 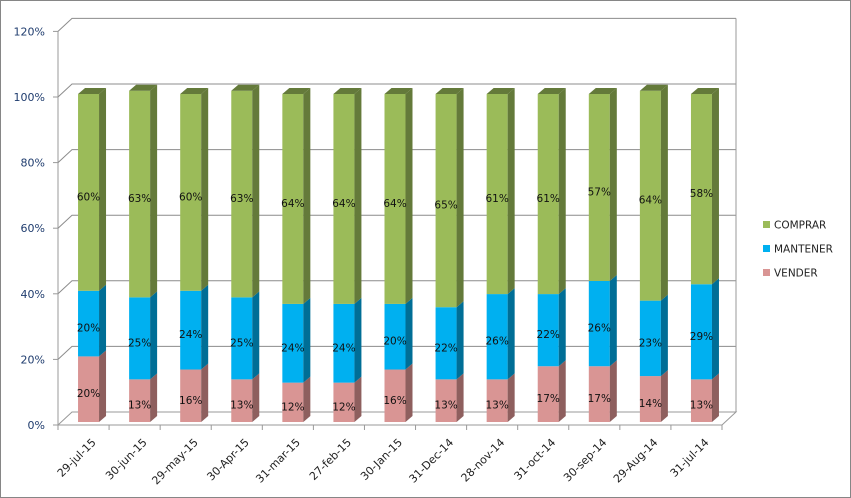 What do you see at coordinates (585, 460) in the screenshot?
I see `x-tick-label: 30-sep-14` at bounding box center [585, 460].